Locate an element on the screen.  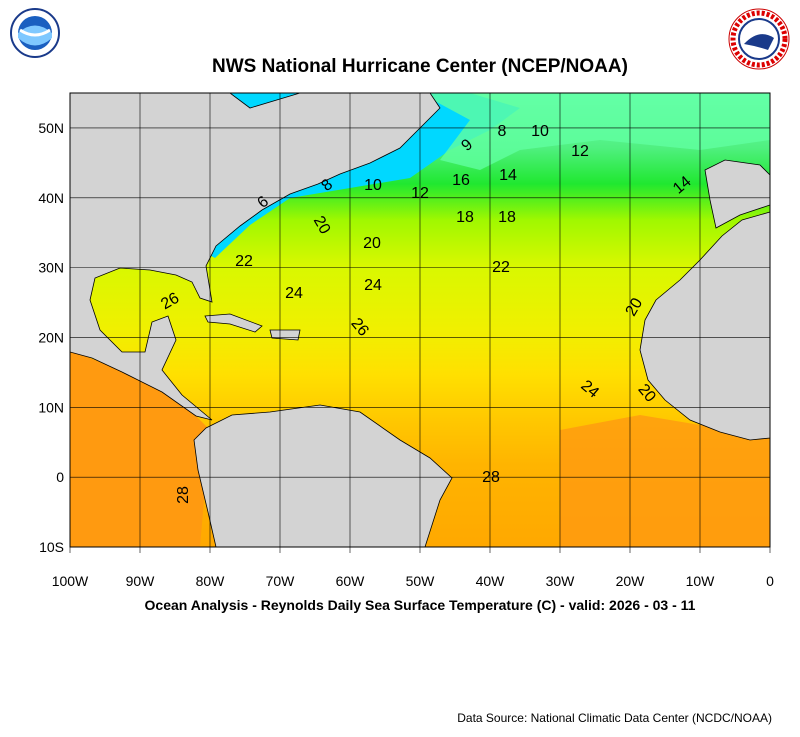
lon-label: 70W is located at coordinates (281, 581).